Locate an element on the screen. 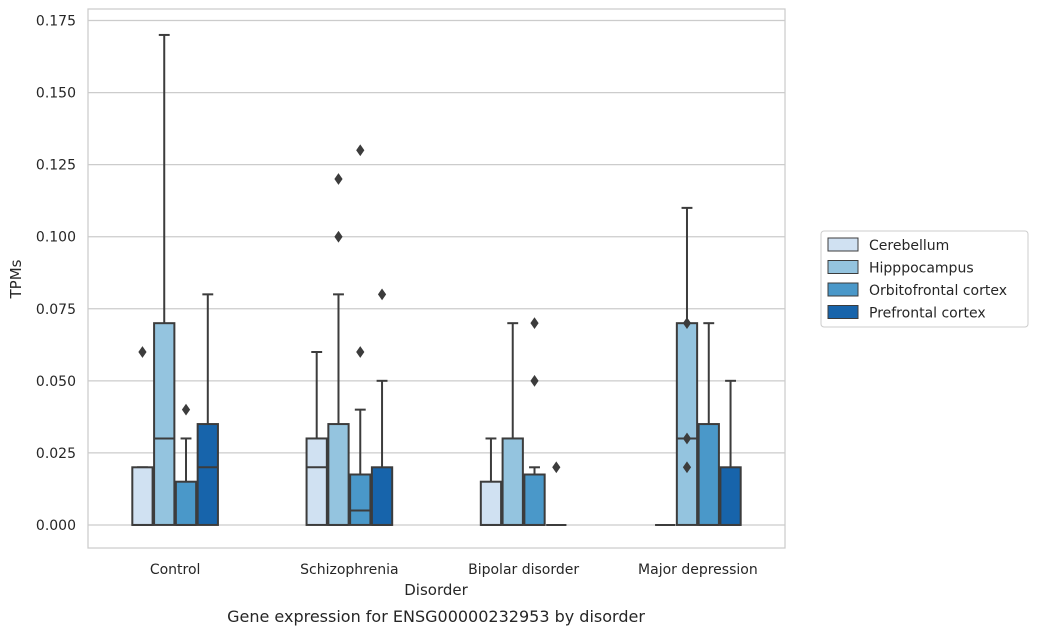 The image size is (1037, 634). legend-frame is located at coordinates (924, 279).